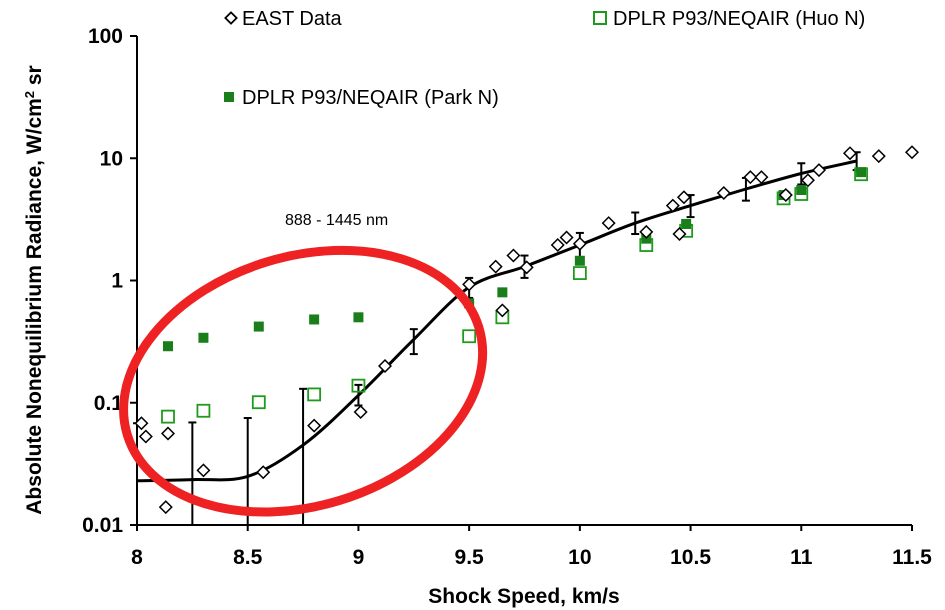  Describe the element at coordinates (117, 281) in the screenshot. I see `y-tick-label: 1` at that location.